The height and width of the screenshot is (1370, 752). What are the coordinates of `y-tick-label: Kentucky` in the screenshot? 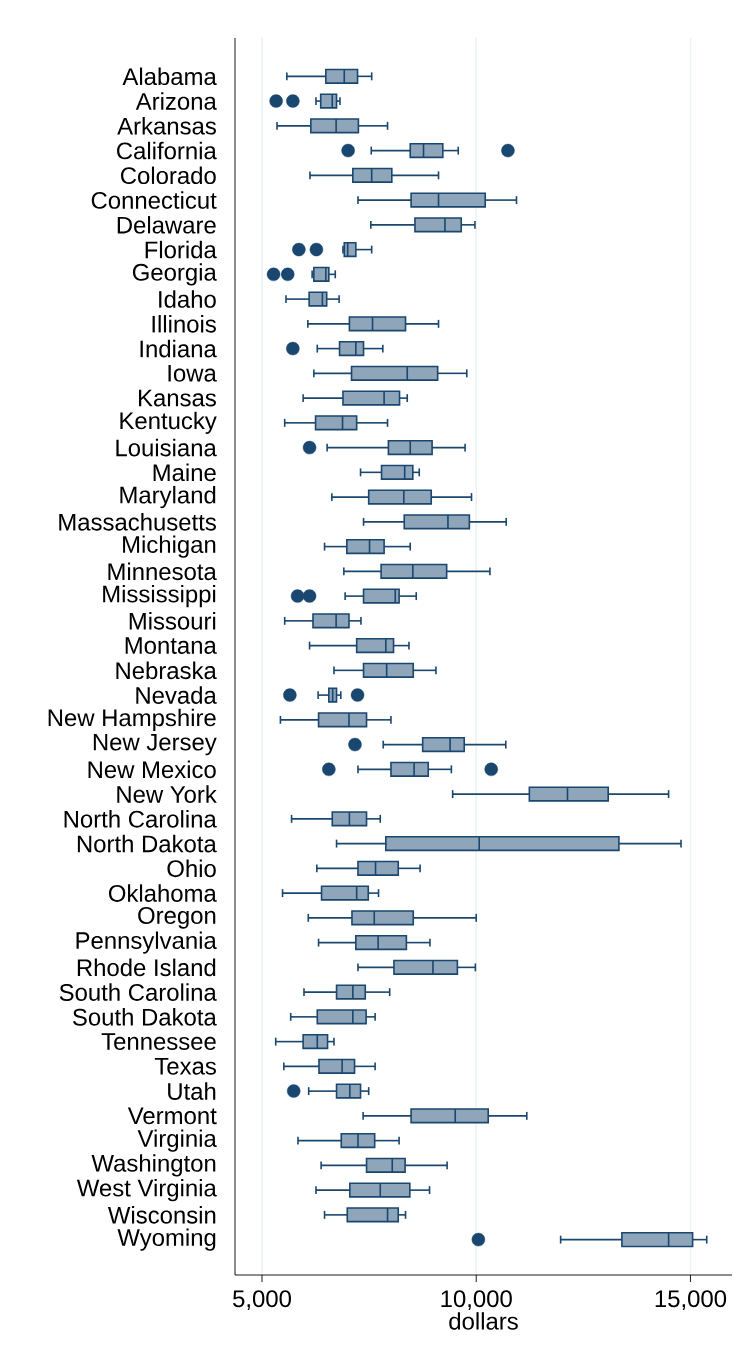 It's located at (168, 422).